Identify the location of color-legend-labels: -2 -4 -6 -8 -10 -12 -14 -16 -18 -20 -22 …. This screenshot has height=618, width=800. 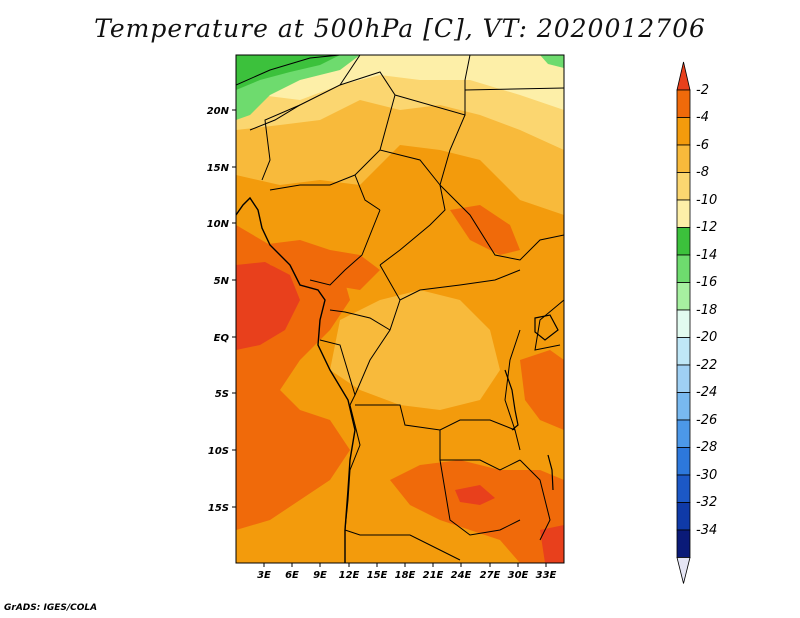
(706, 310).